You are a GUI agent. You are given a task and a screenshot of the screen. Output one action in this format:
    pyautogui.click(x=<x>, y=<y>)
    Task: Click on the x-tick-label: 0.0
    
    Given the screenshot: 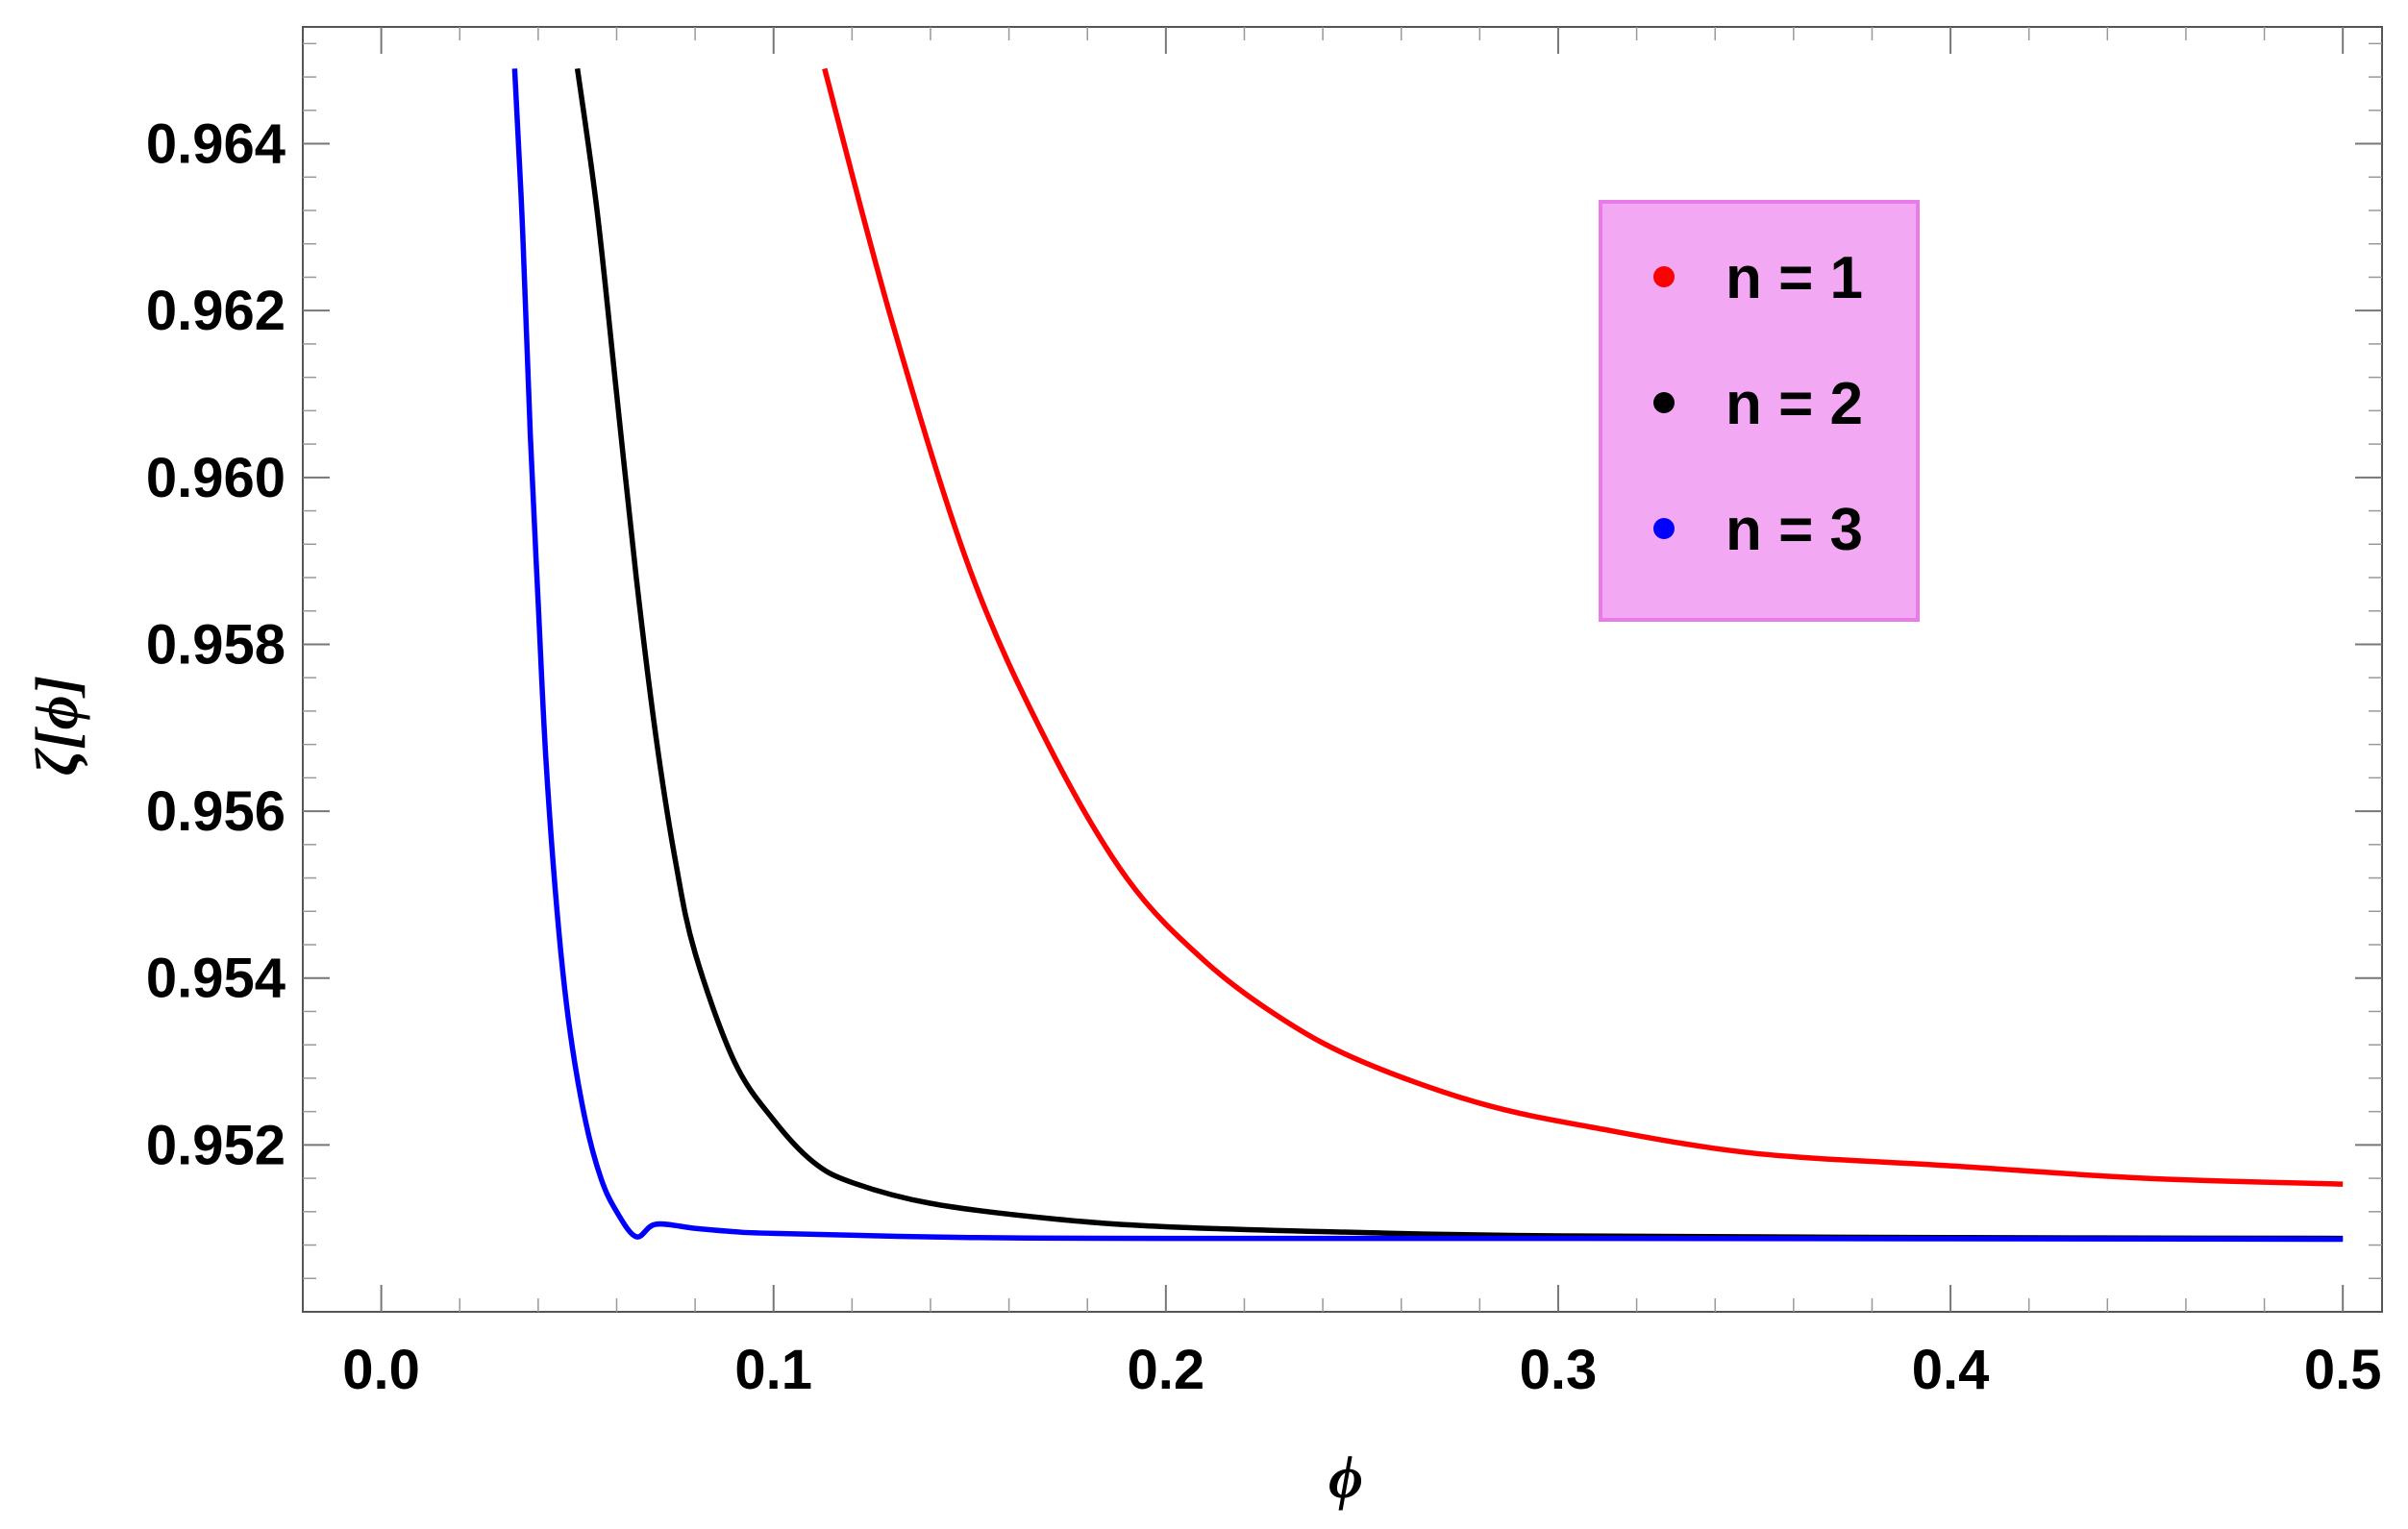 What is the action you would take?
    pyautogui.click(x=381, y=1370)
    